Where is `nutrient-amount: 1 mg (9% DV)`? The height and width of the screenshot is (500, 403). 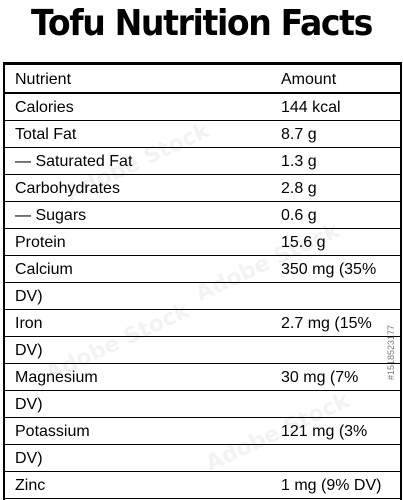 nutrient-amount: 1 mg (9% DV) is located at coordinates (331, 485).